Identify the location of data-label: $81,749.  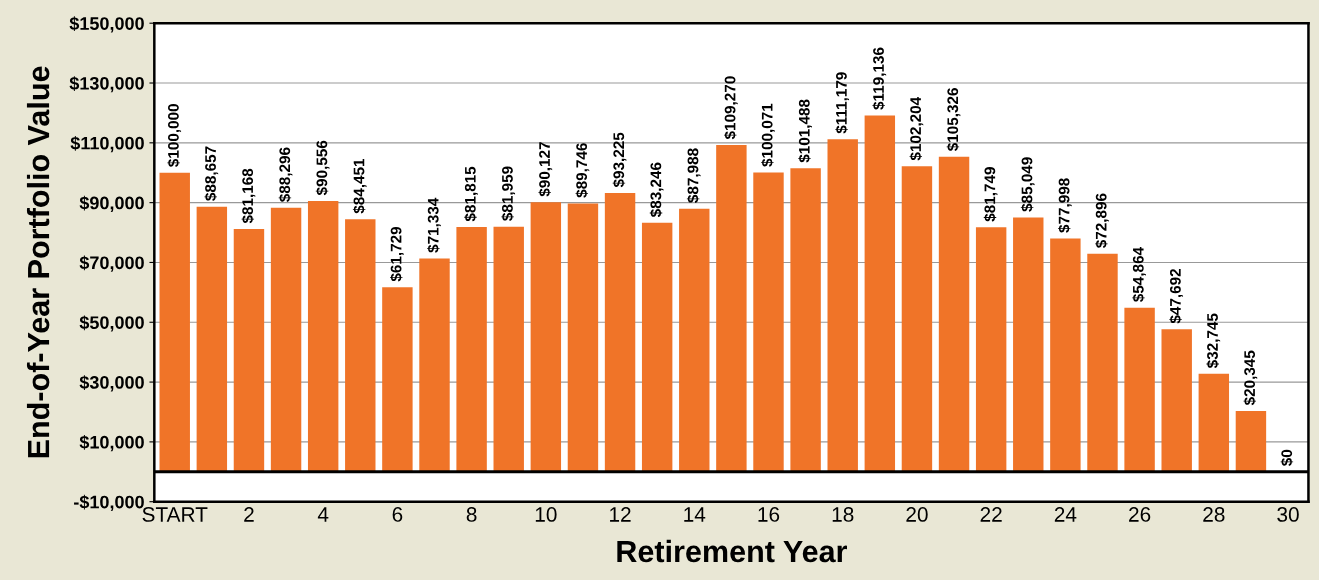
(990, 194).